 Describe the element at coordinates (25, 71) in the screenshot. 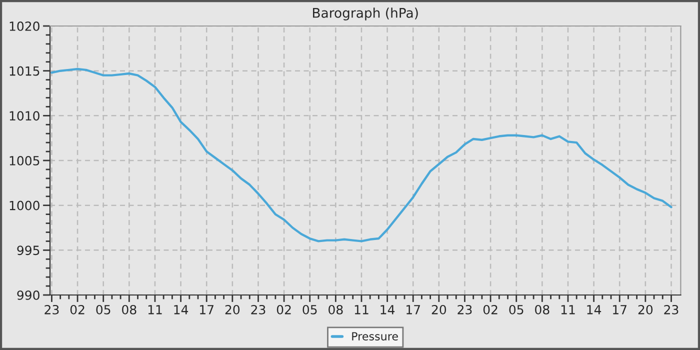

I see `y-tick-label: 1015` at that location.